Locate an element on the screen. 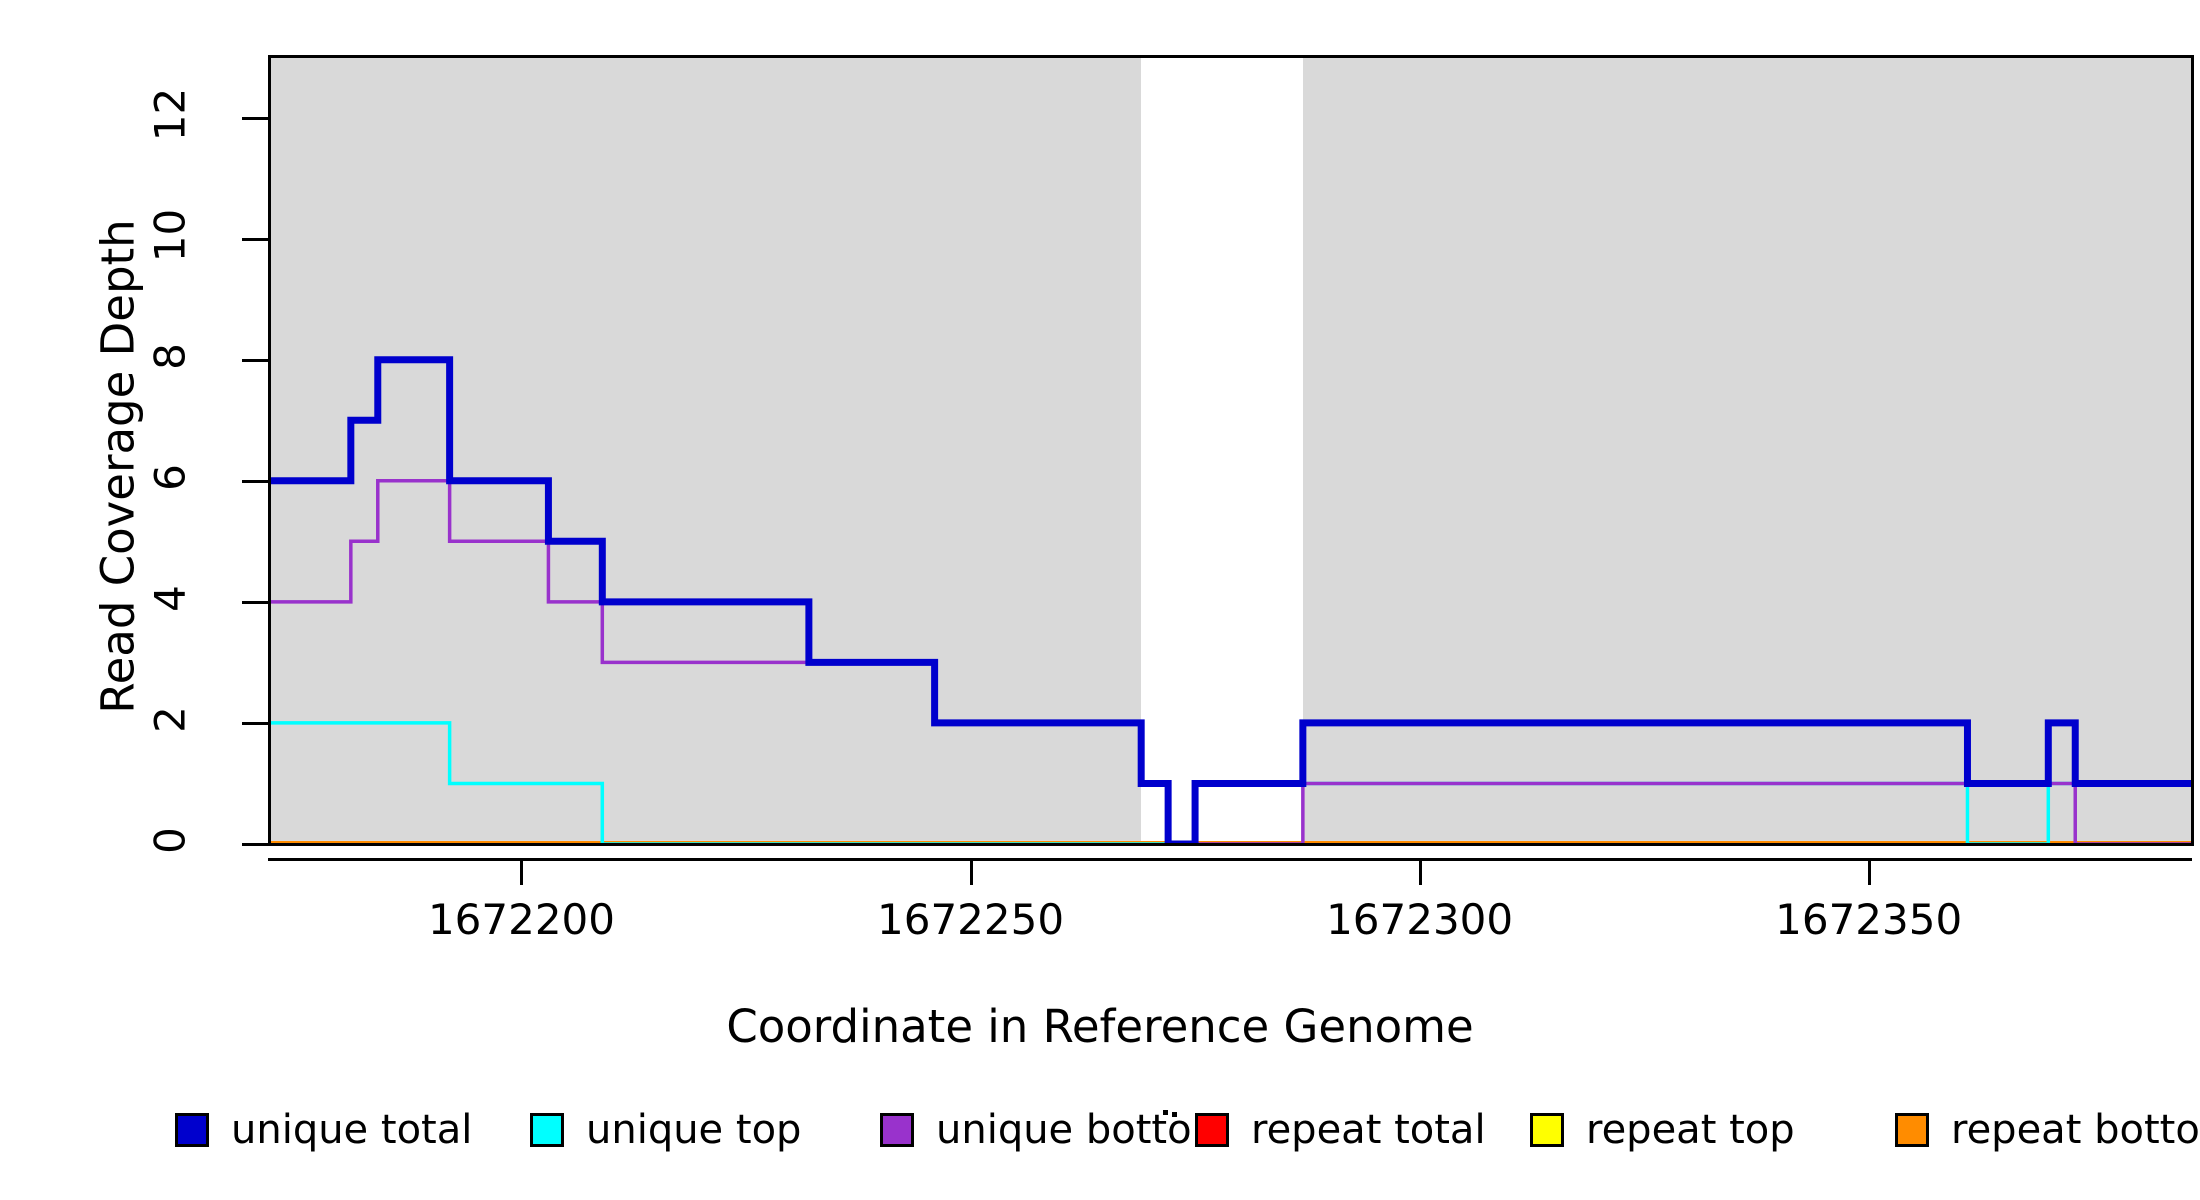  x-axis-line is located at coordinates (1230, 859).